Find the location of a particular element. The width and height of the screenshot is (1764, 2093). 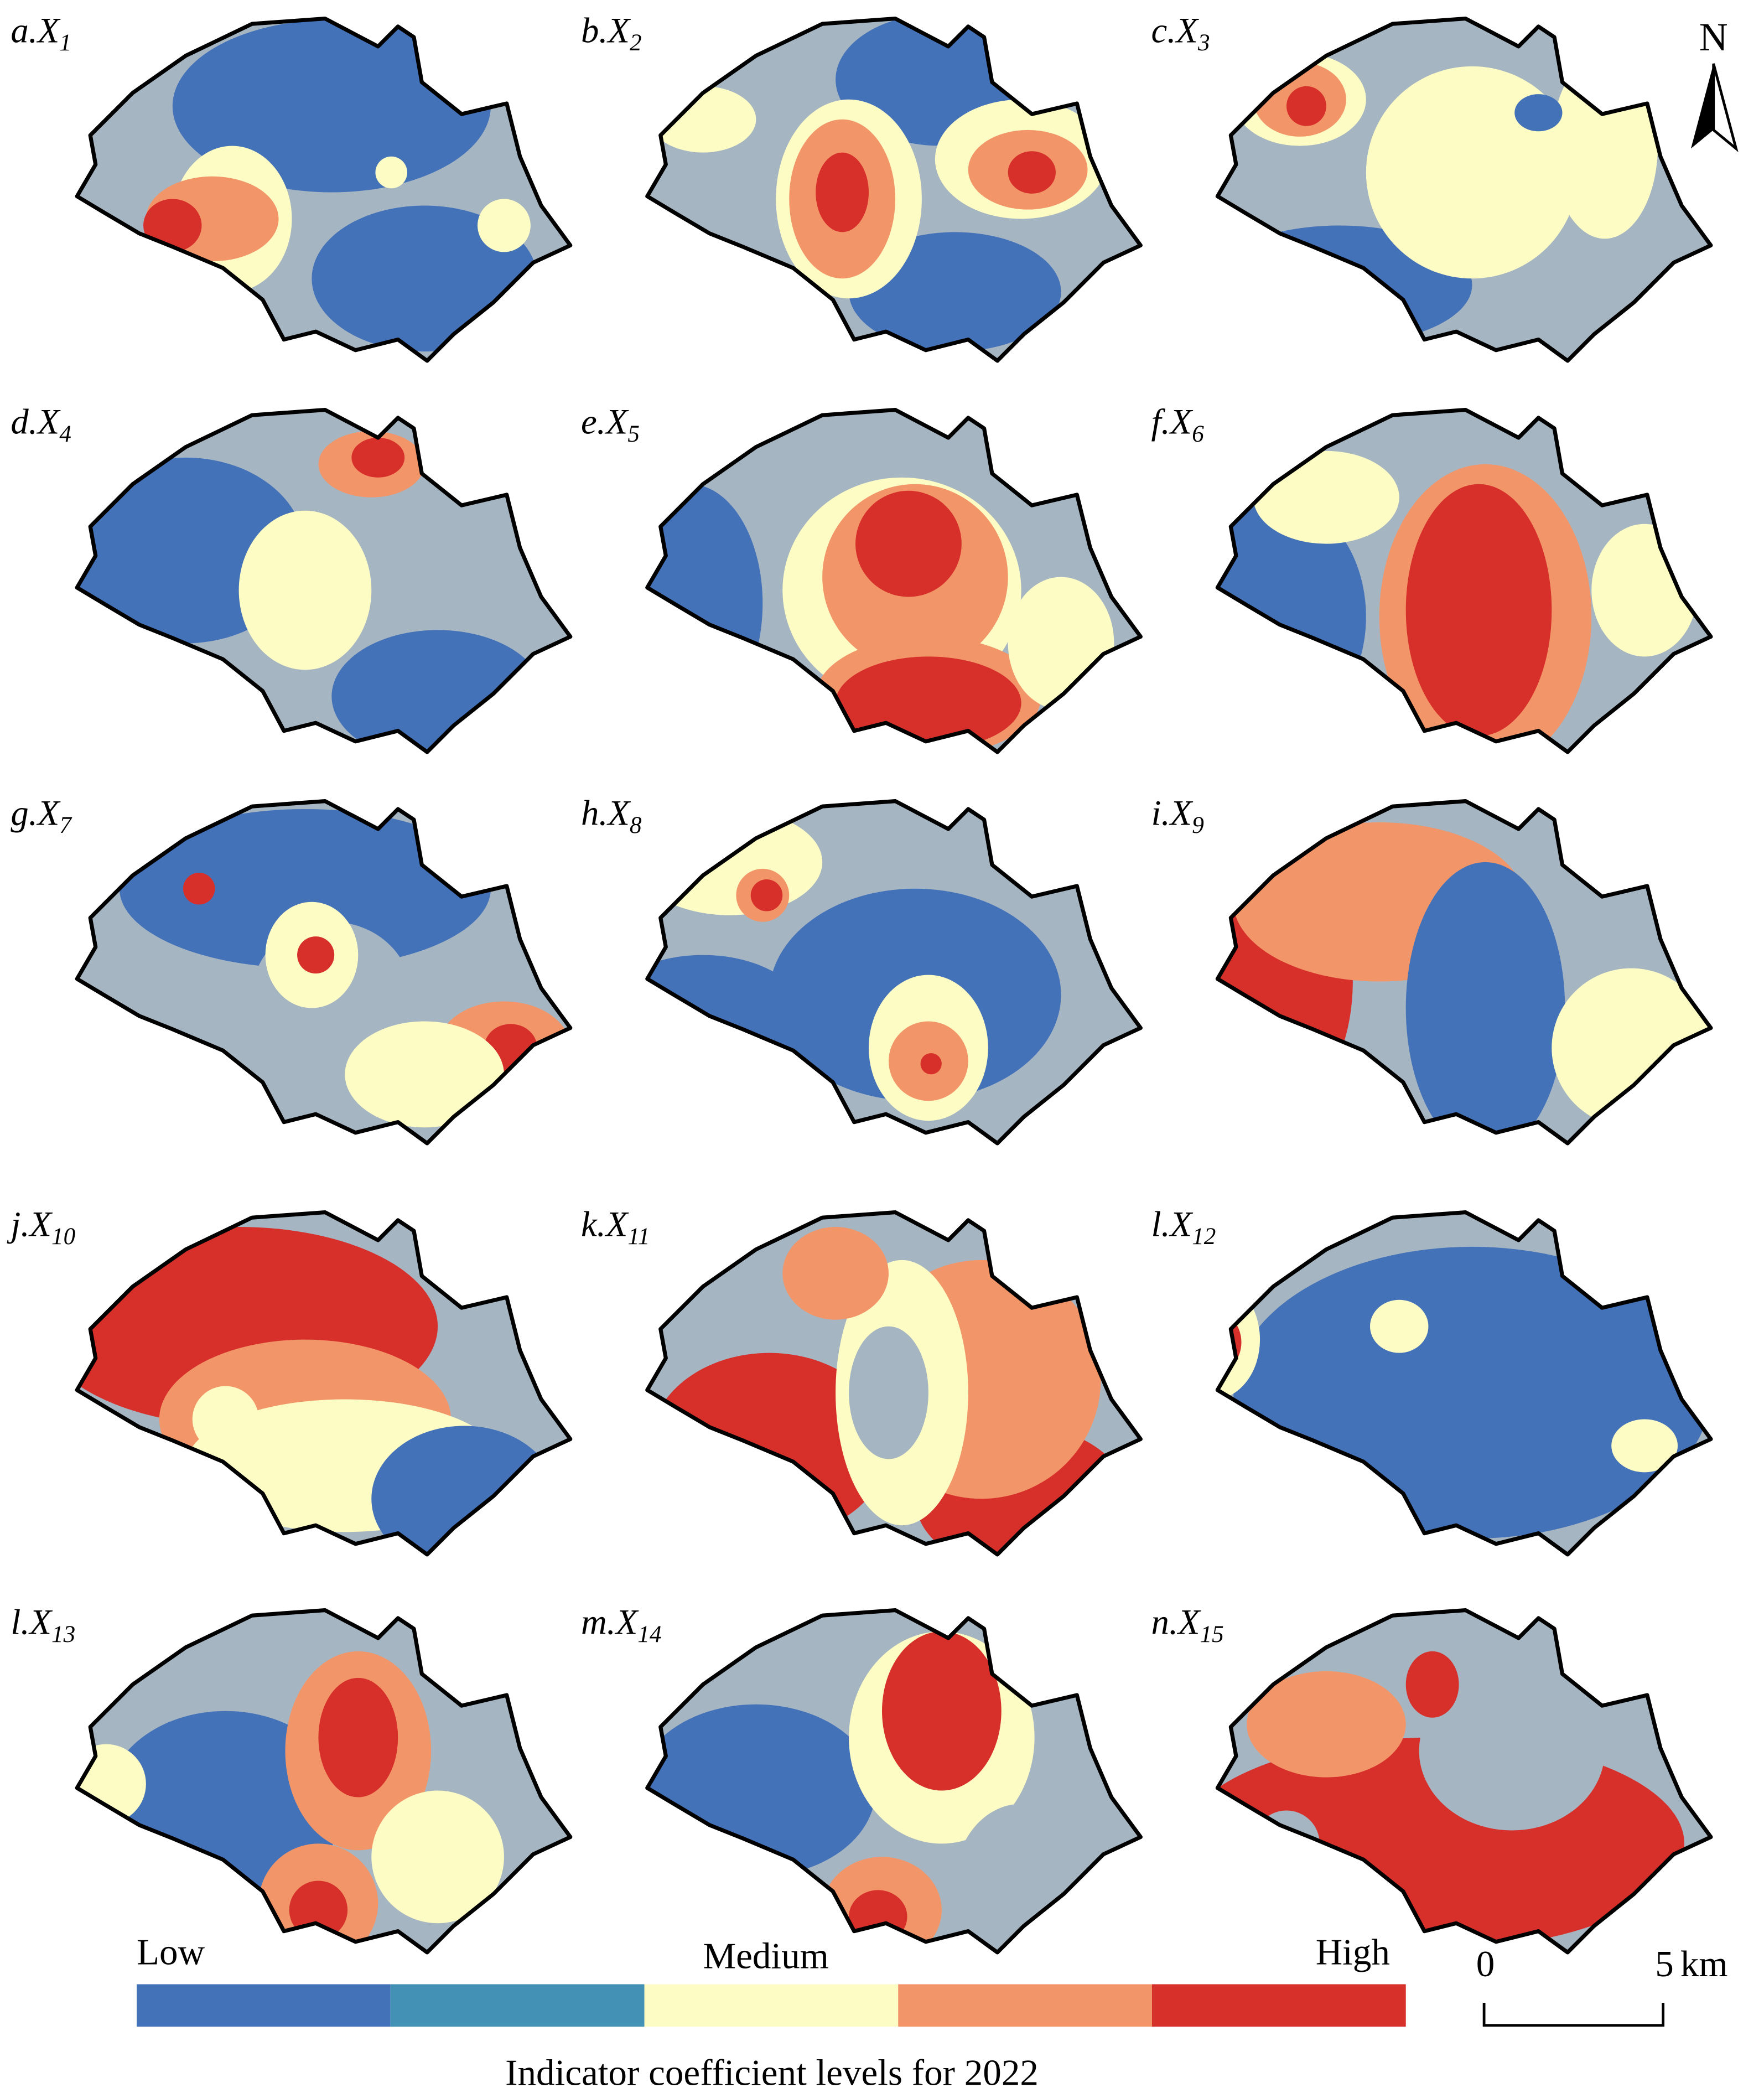

panel-label-sub: 12 is located at coordinates (1204, 1237).